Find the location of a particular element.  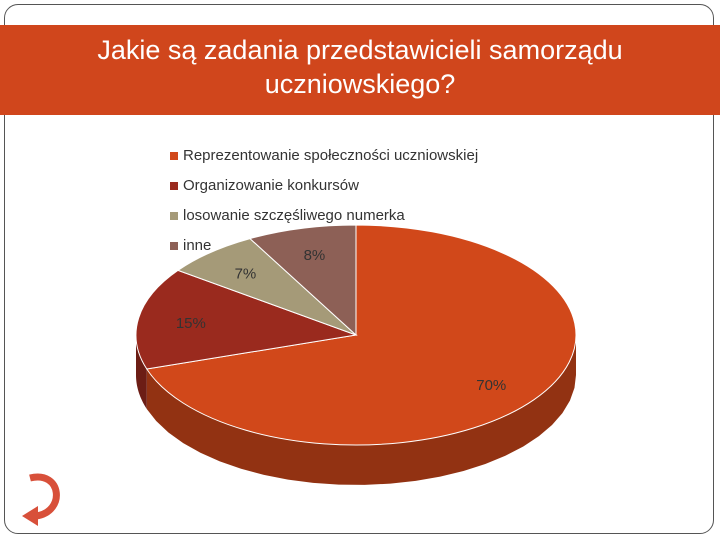

back-arrow is located at coordinates (41, 499).